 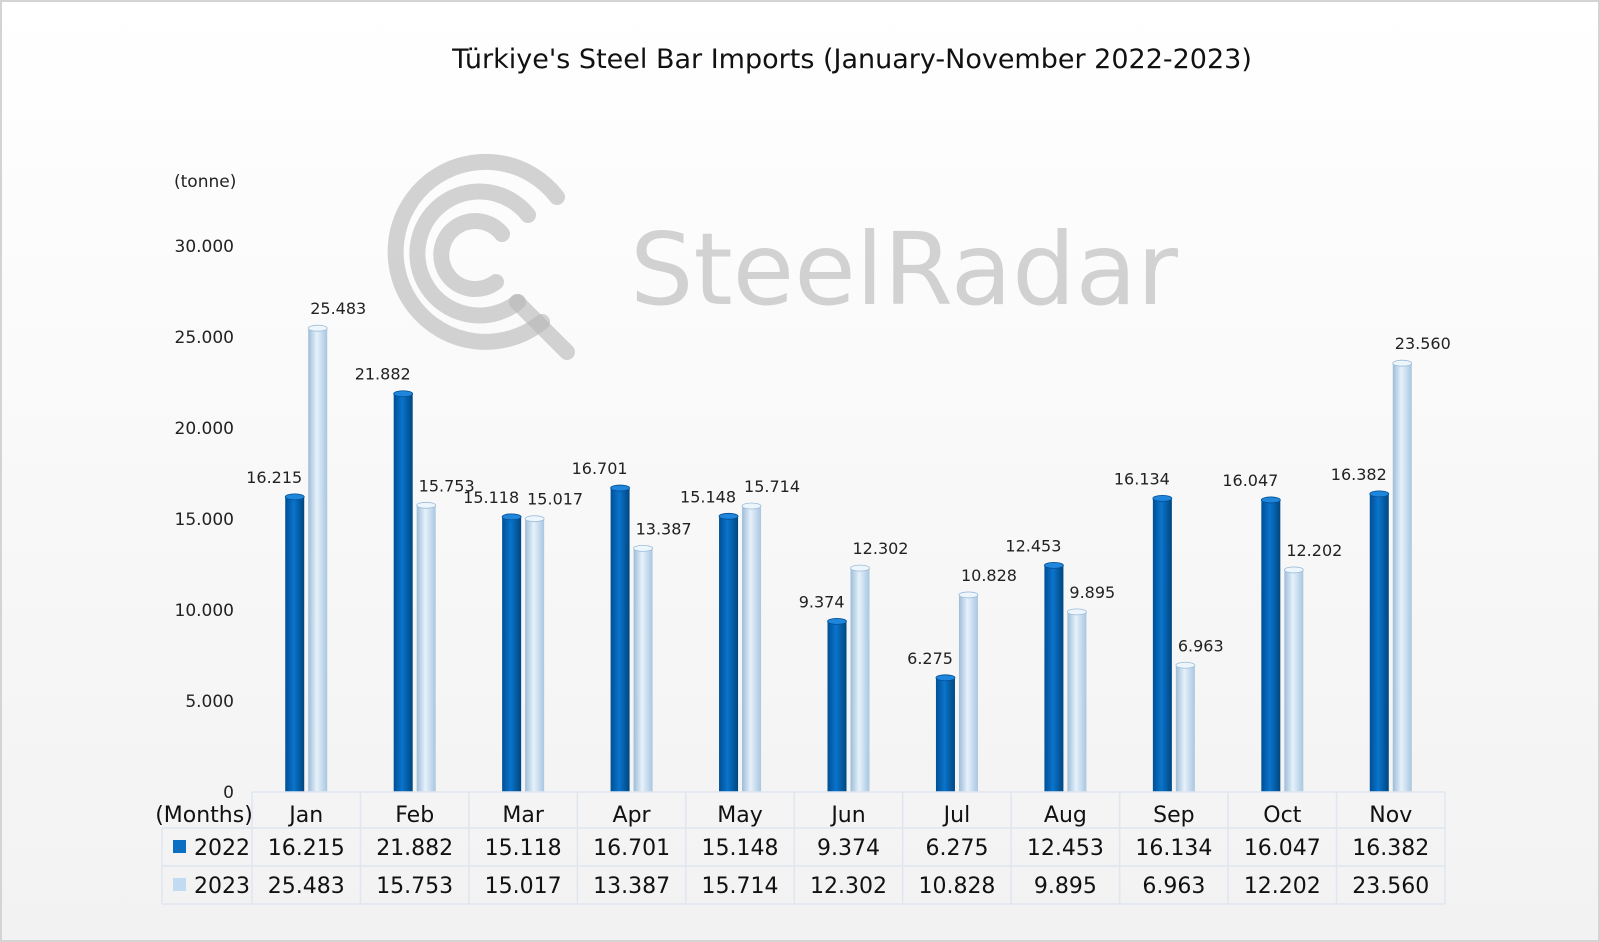 What do you see at coordinates (222, 886) in the screenshot?
I see `legend-label-2023: 2023` at bounding box center [222, 886].